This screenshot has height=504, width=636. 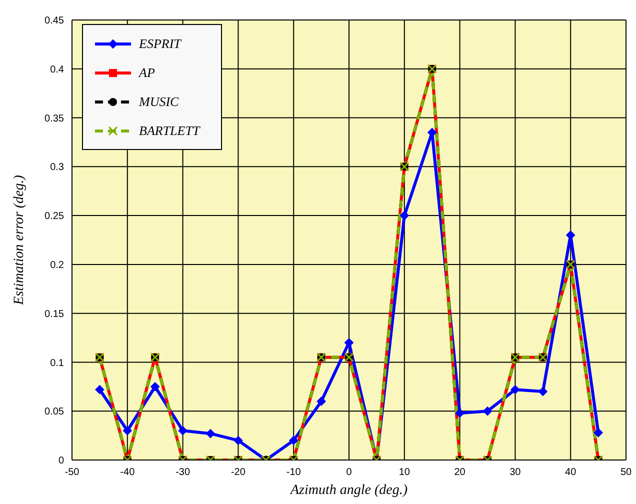 What do you see at coordinates (57, 363) in the screenshot?
I see `y-tick-label: 0.1` at bounding box center [57, 363].